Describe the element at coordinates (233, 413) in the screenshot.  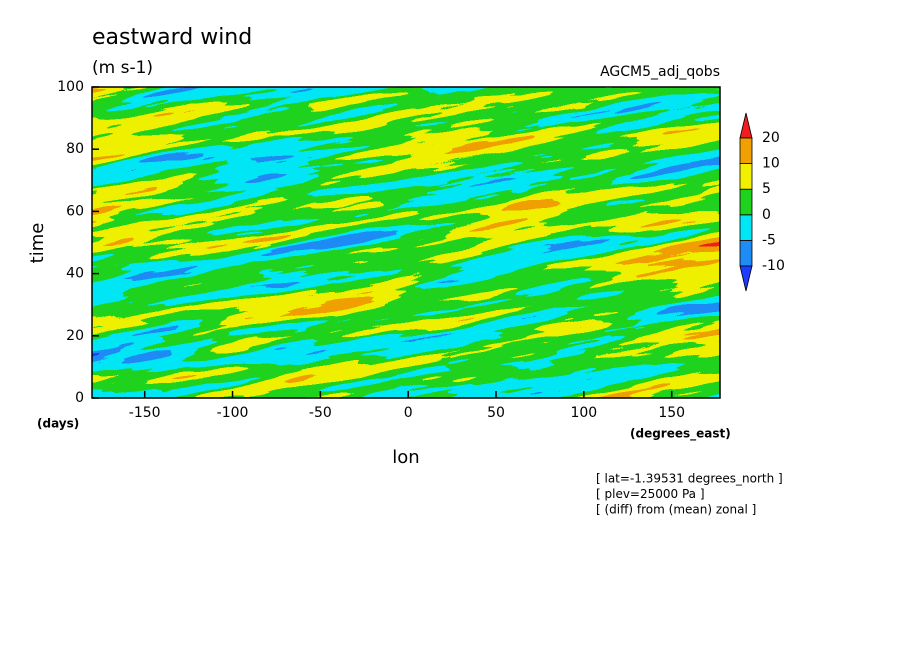
I see `x-tick-label: -100` at that location.